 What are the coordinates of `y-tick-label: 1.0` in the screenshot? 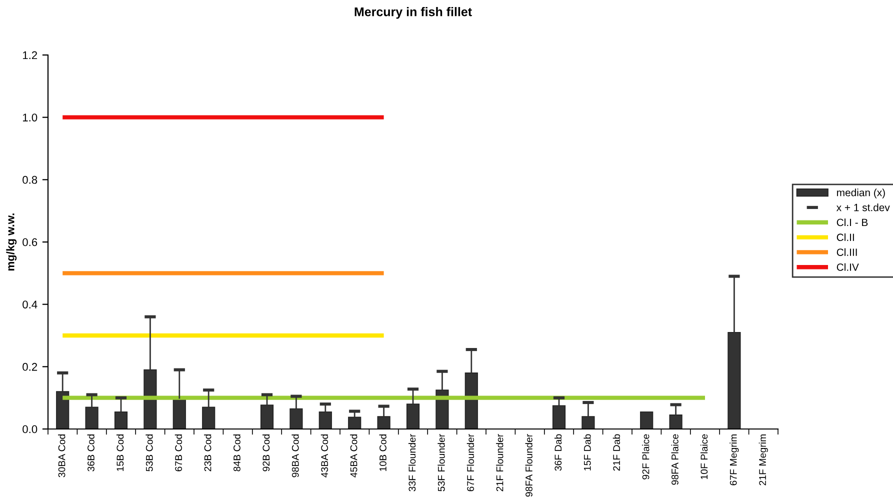 It's located at (30, 118).